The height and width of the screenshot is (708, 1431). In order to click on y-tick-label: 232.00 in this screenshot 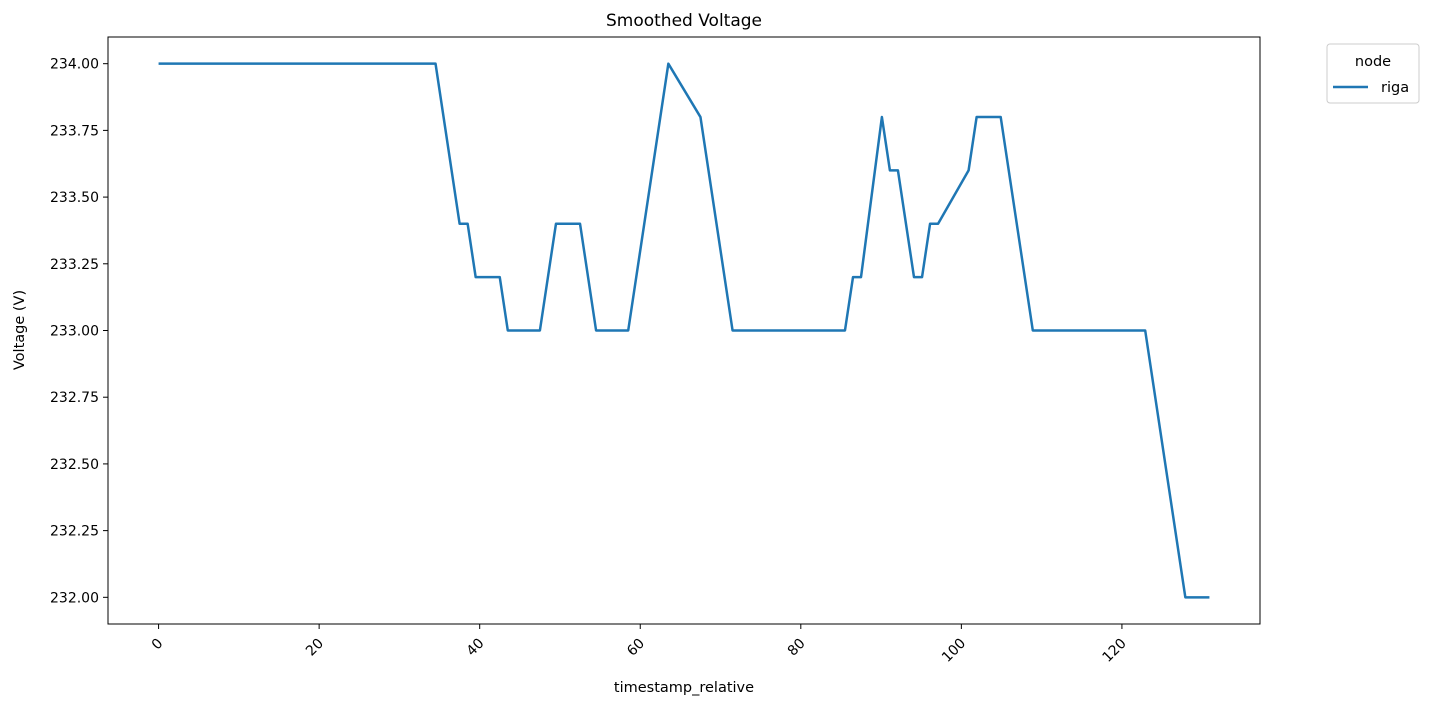, I will do `click(74, 598)`.